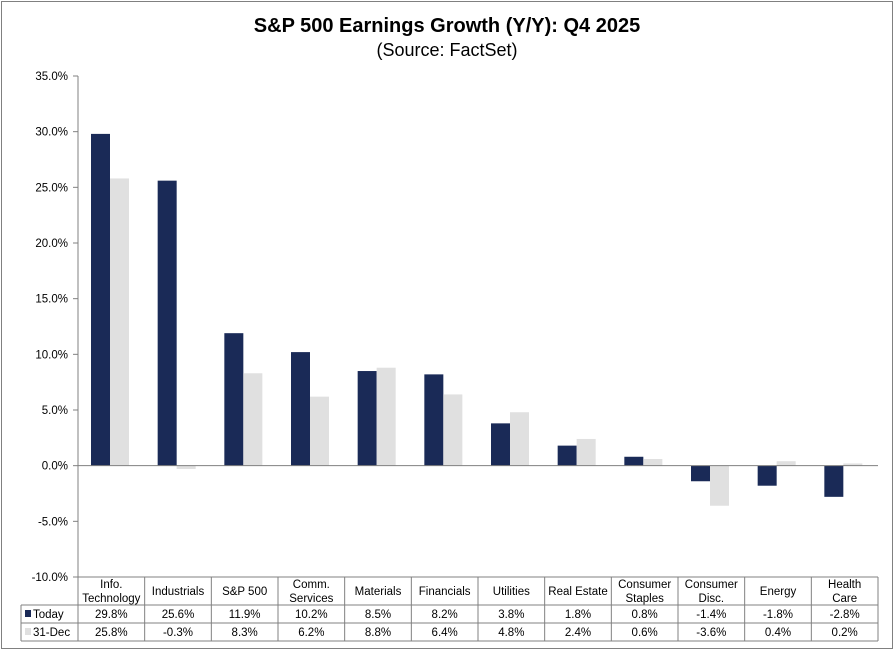 This screenshot has height=651, width=895. What do you see at coordinates (378, 615) in the screenshot?
I see `table-value: 8.5%` at bounding box center [378, 615].